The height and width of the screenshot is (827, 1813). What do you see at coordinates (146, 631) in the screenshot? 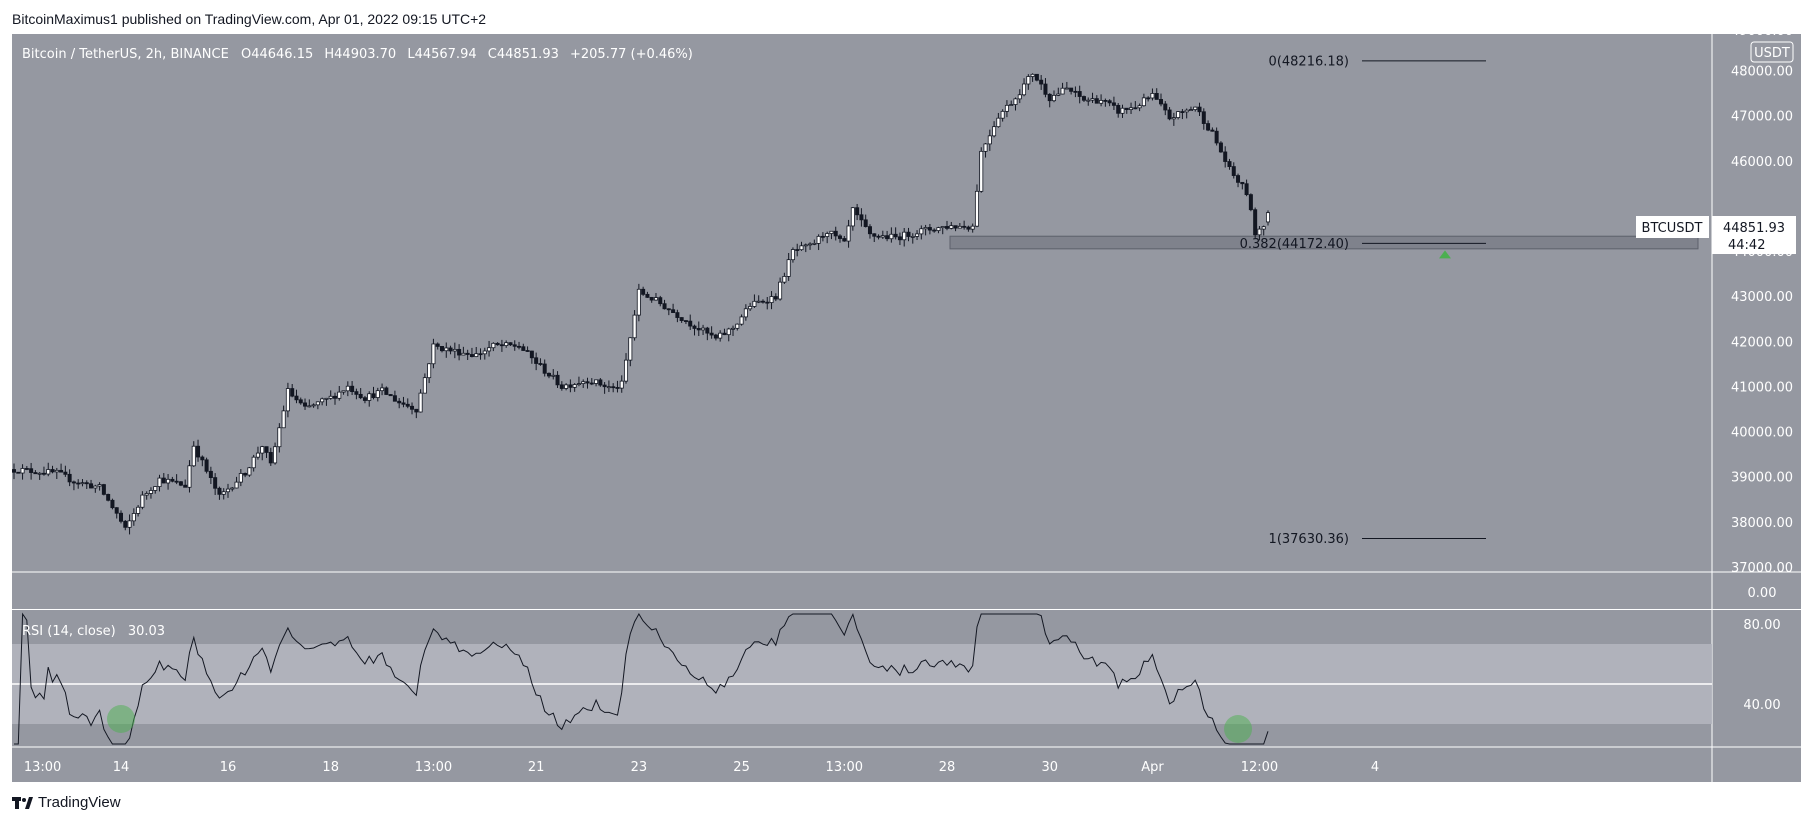
I see `rsi-value: 30.03` at bounding box center [146, 631].